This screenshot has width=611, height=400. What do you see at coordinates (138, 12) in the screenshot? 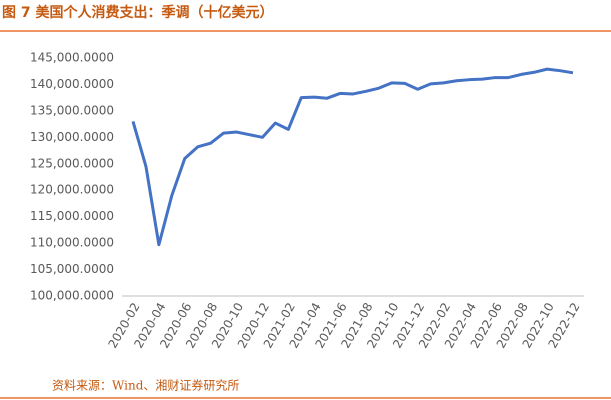
I see `chart-title: 图 7 美国个人消费支出：季调（十亿美元）` at bounding box center [138, 12].